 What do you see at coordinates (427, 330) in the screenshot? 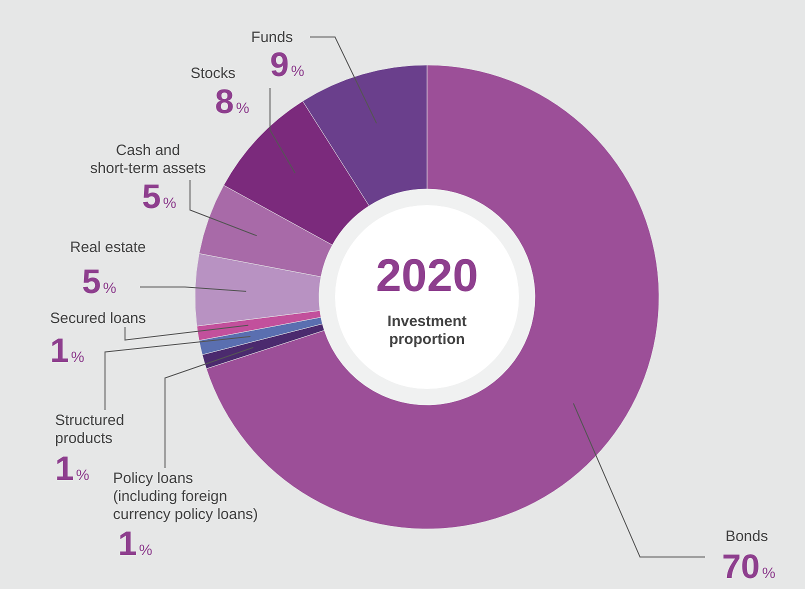
I see `text: Investment proportion` at bounding box center [427, 330].